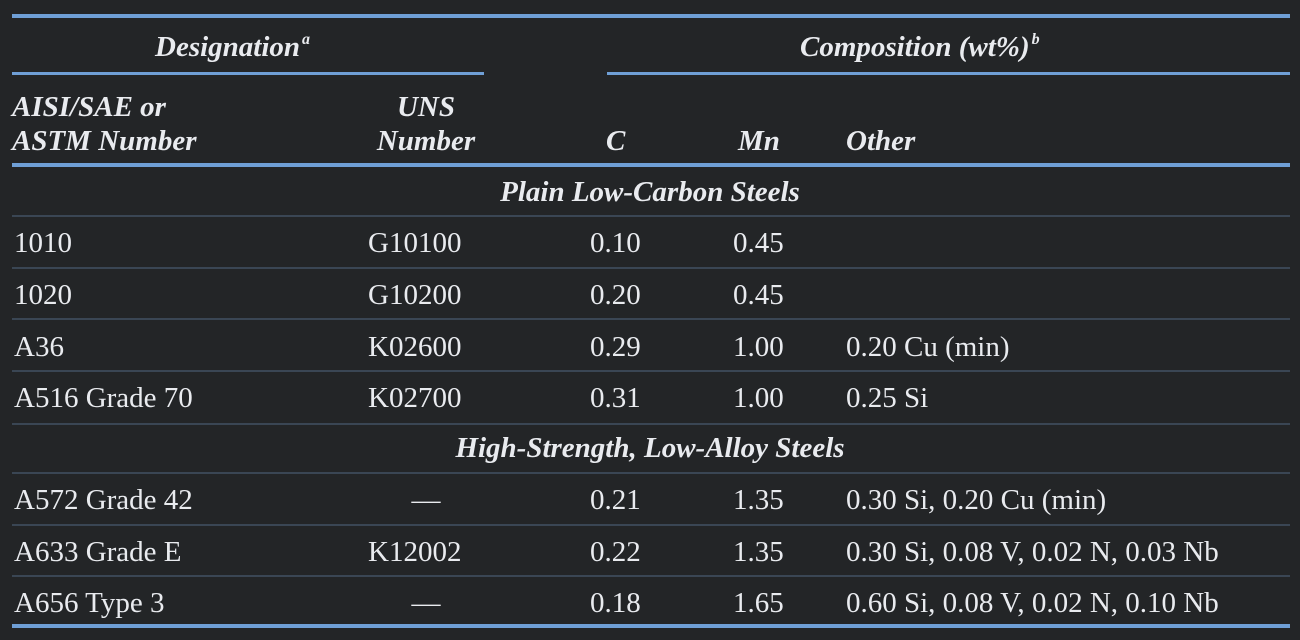  What do you see at coordinates (915, 47) in the screenshot?
I see `composition-label: Composition (wt%)` at bounding box center [915, 47].